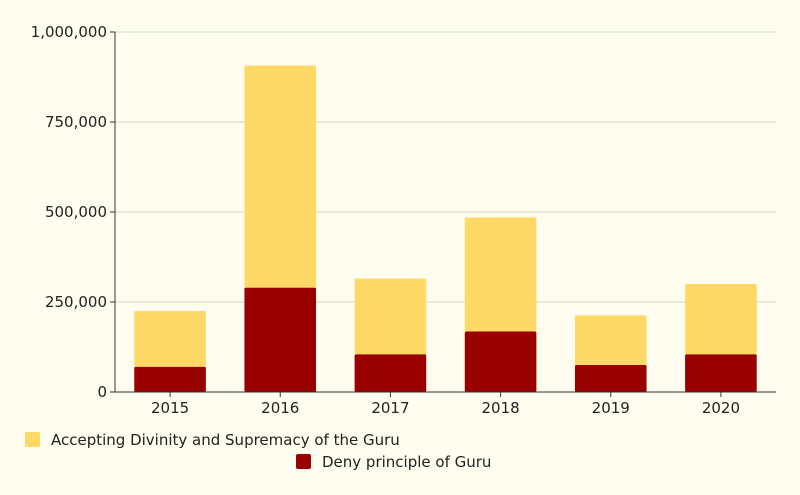 This screenshot has height=495, width=800. What do you see at coordinates (500, 408) in the screenshot?
I see `x-tick-label: 2018` at bounding box center [500, 408].